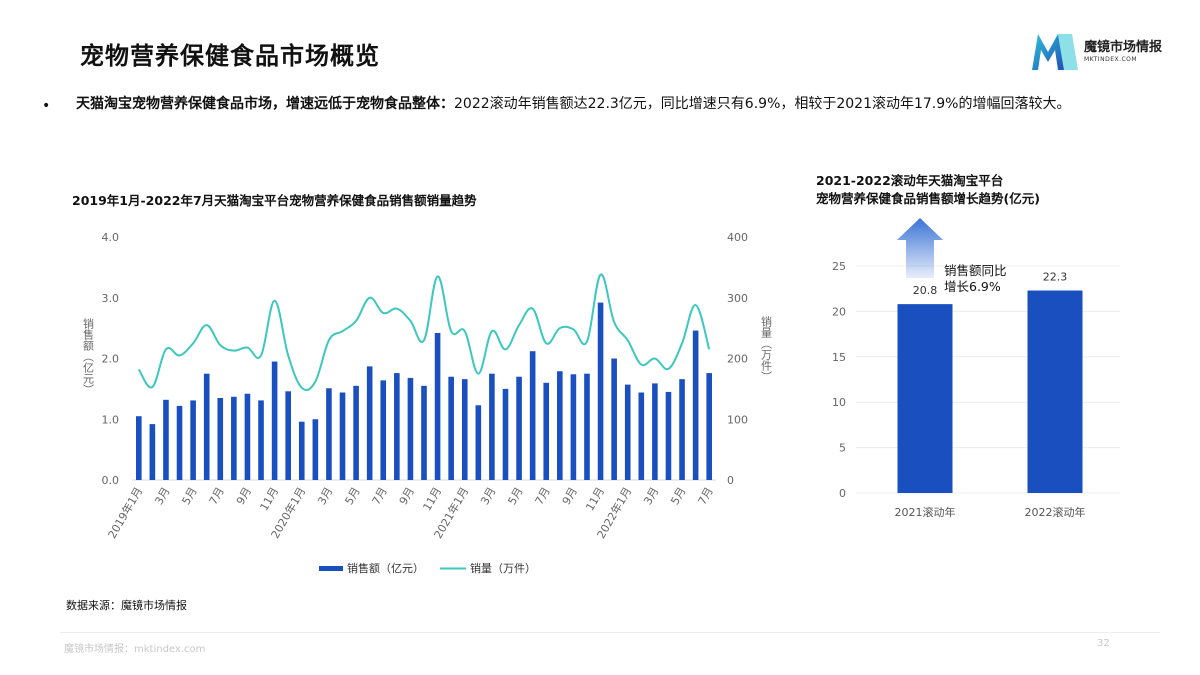  I want to click on y2-tick-label: 0, so click(730, 480).